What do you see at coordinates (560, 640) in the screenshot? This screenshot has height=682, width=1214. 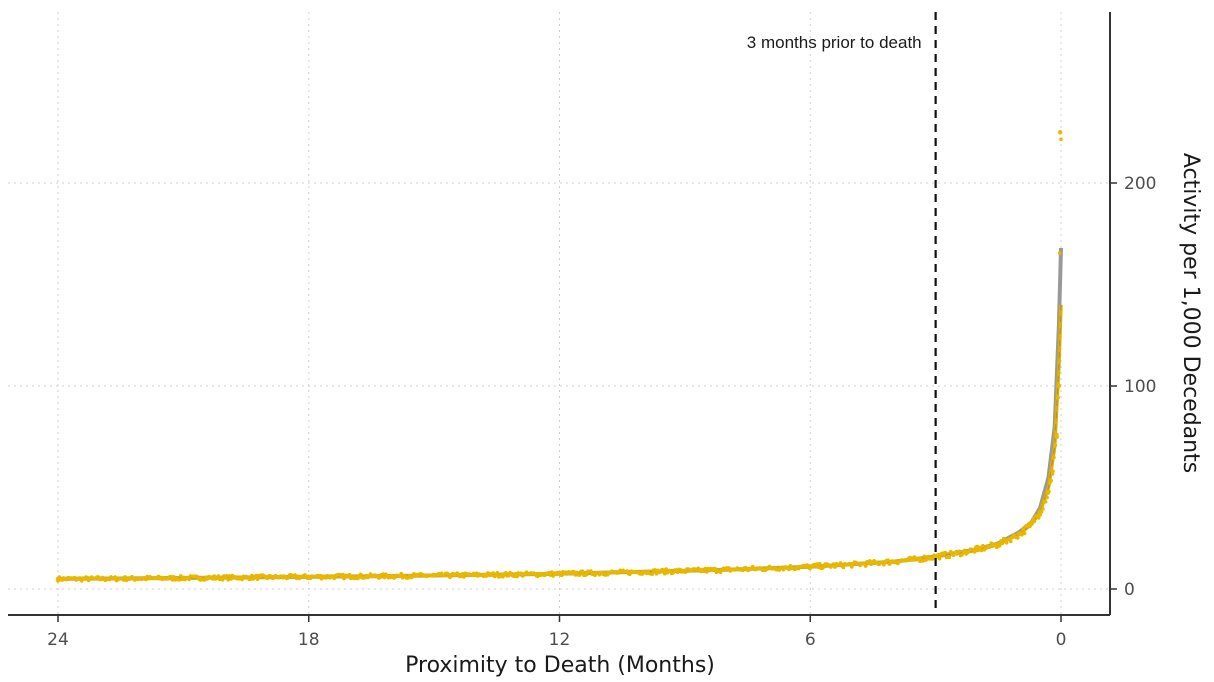 I see `x-tick-label: 12` at bounding box center [560, 640].